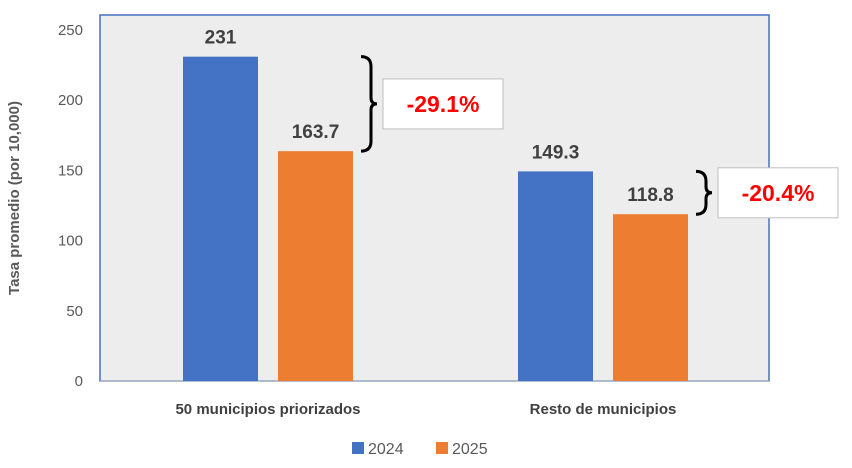 Image resolution: width=852 pixels, height=468 pixels. I want to click on y-axis-label: Tasa promedio (por 10,000), so click(14, 198).